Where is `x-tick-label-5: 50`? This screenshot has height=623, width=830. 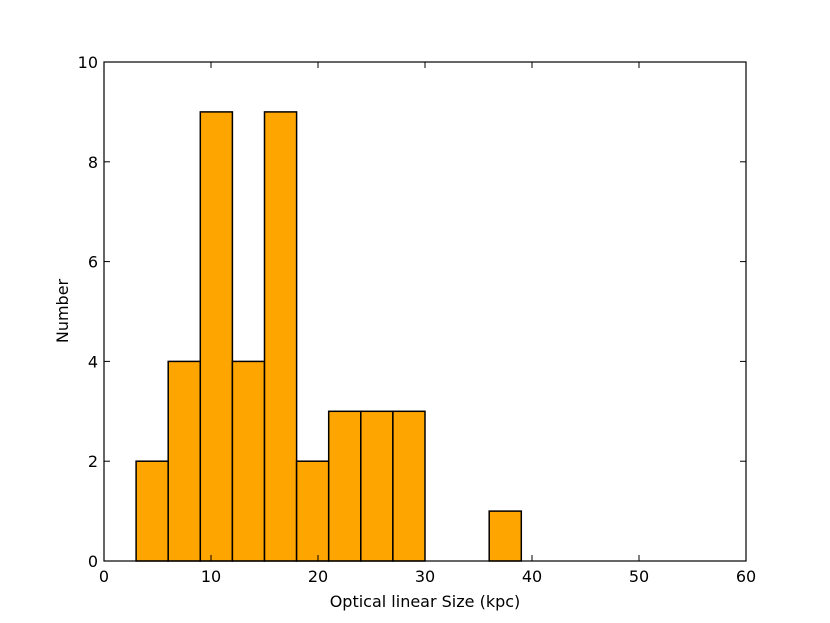
x-tick-label-5: 50 is located at coordinates (639, 576).